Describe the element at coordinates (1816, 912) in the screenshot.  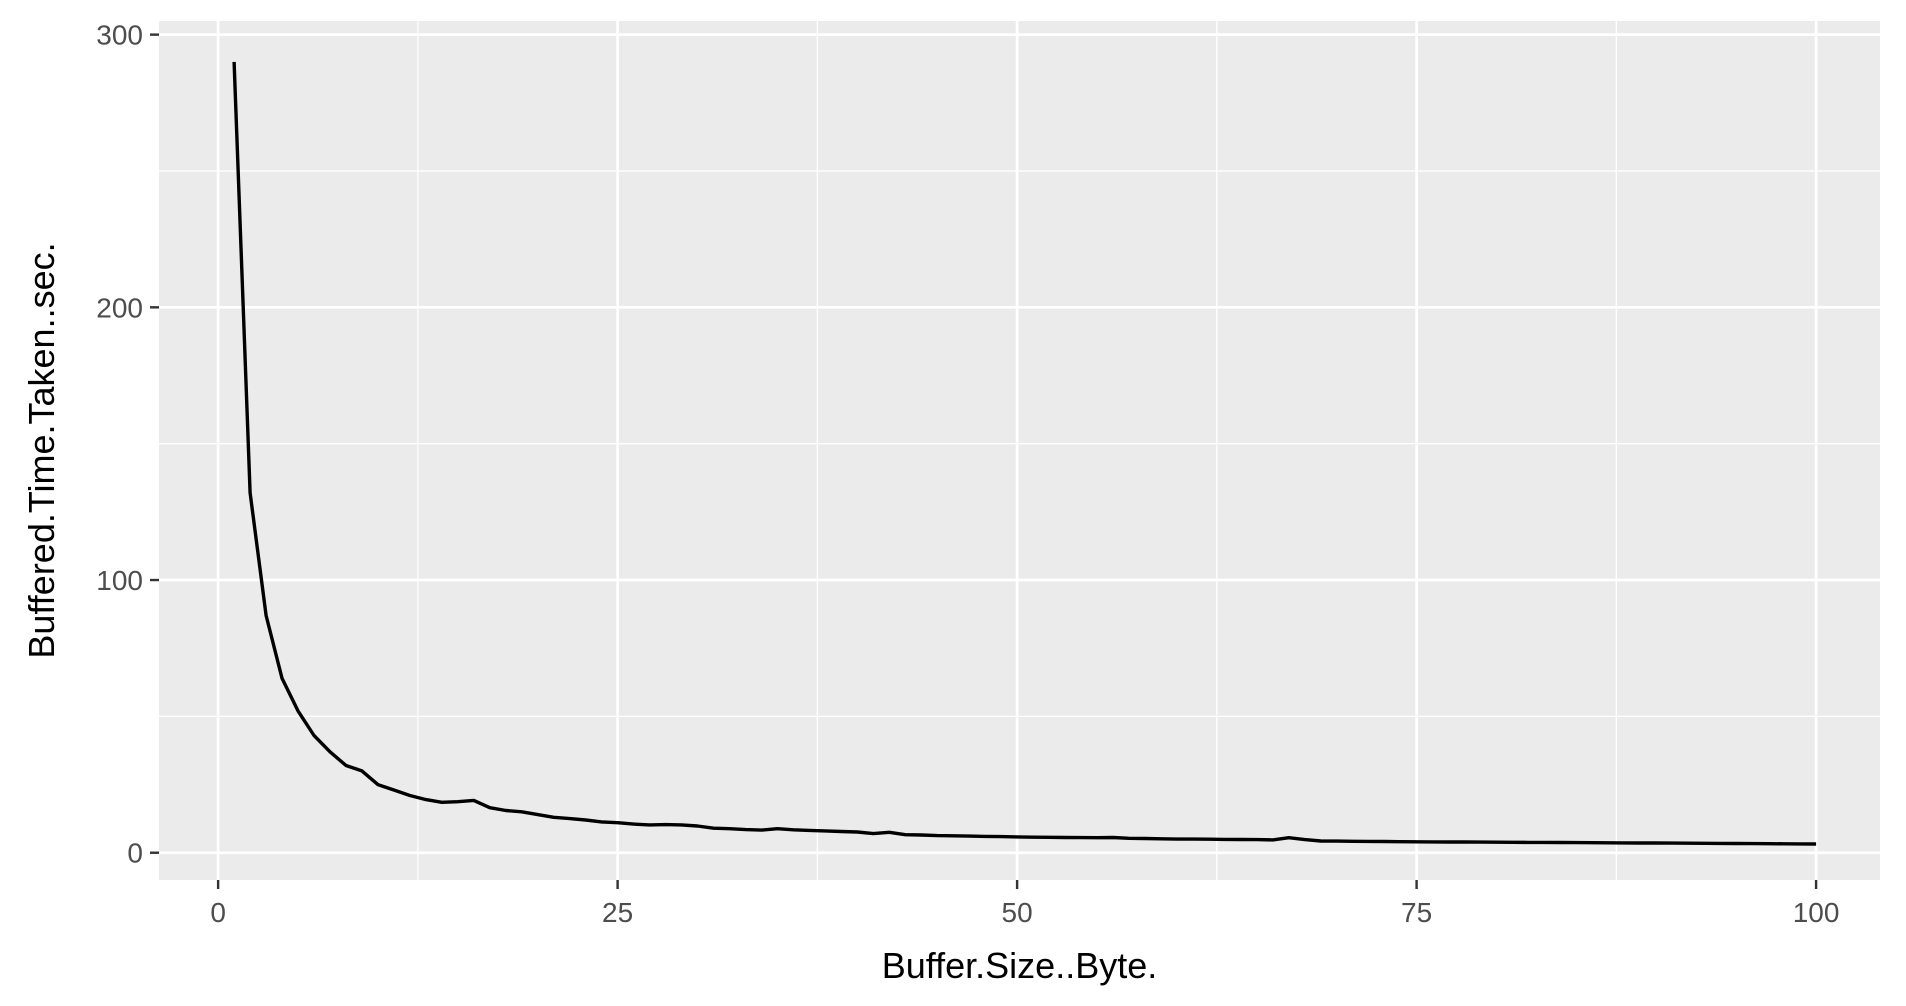
I see `x-tick-label: 100` at that location.